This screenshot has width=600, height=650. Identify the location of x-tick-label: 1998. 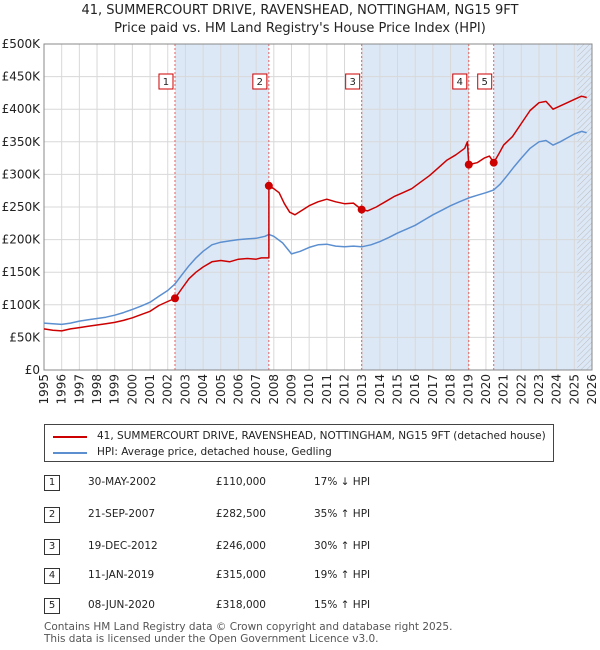
(97, 389).